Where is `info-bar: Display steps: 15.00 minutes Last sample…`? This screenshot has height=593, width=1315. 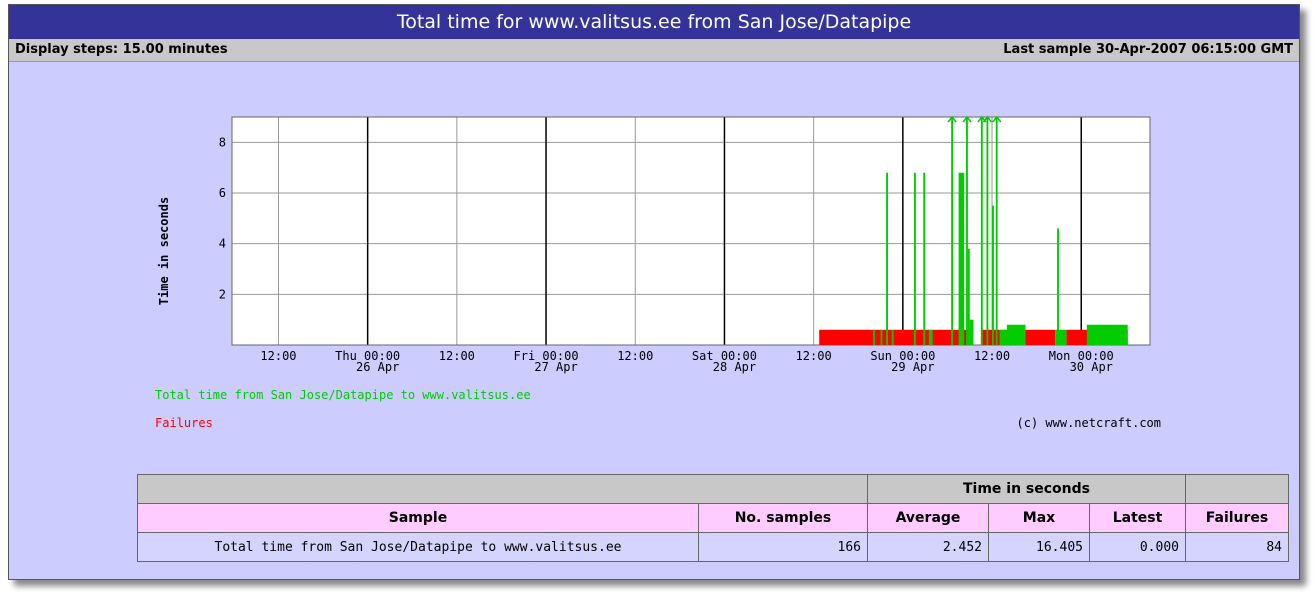 info-bar: Display steps: 15.00 minutes Last sample… is located at coordinates (654, 50).